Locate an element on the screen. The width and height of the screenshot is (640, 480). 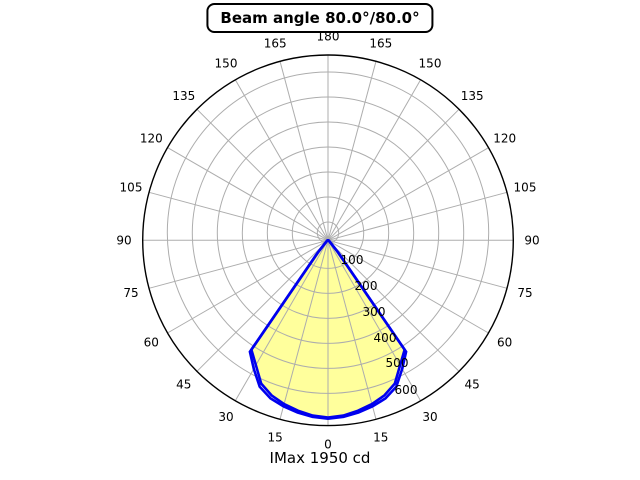
radial-tick-label: 400 is located at coordinates (385, 338).